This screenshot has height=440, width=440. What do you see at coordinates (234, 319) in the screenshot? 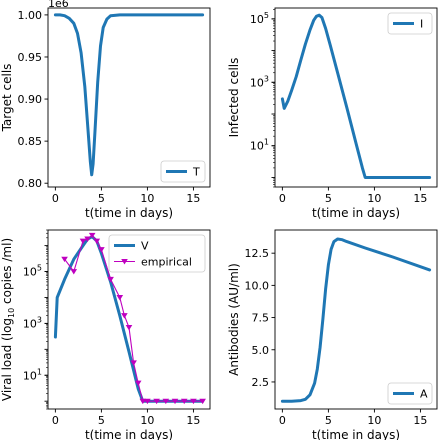
I see `y-axis-label: Antibodies (AU/ml)` at bounding box center [234, 319].